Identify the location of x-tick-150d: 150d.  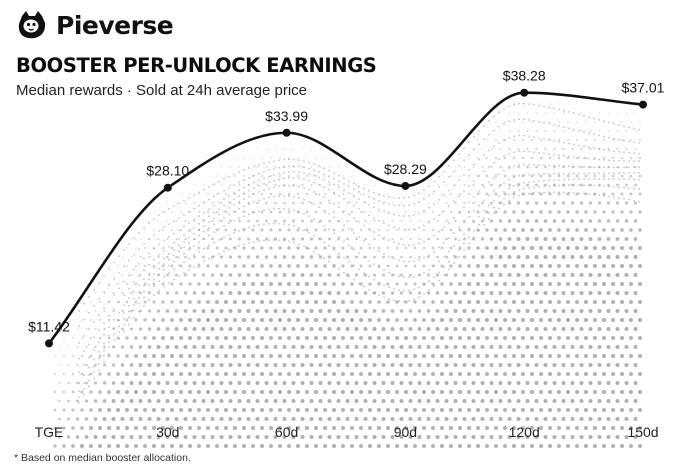
(642, 432).